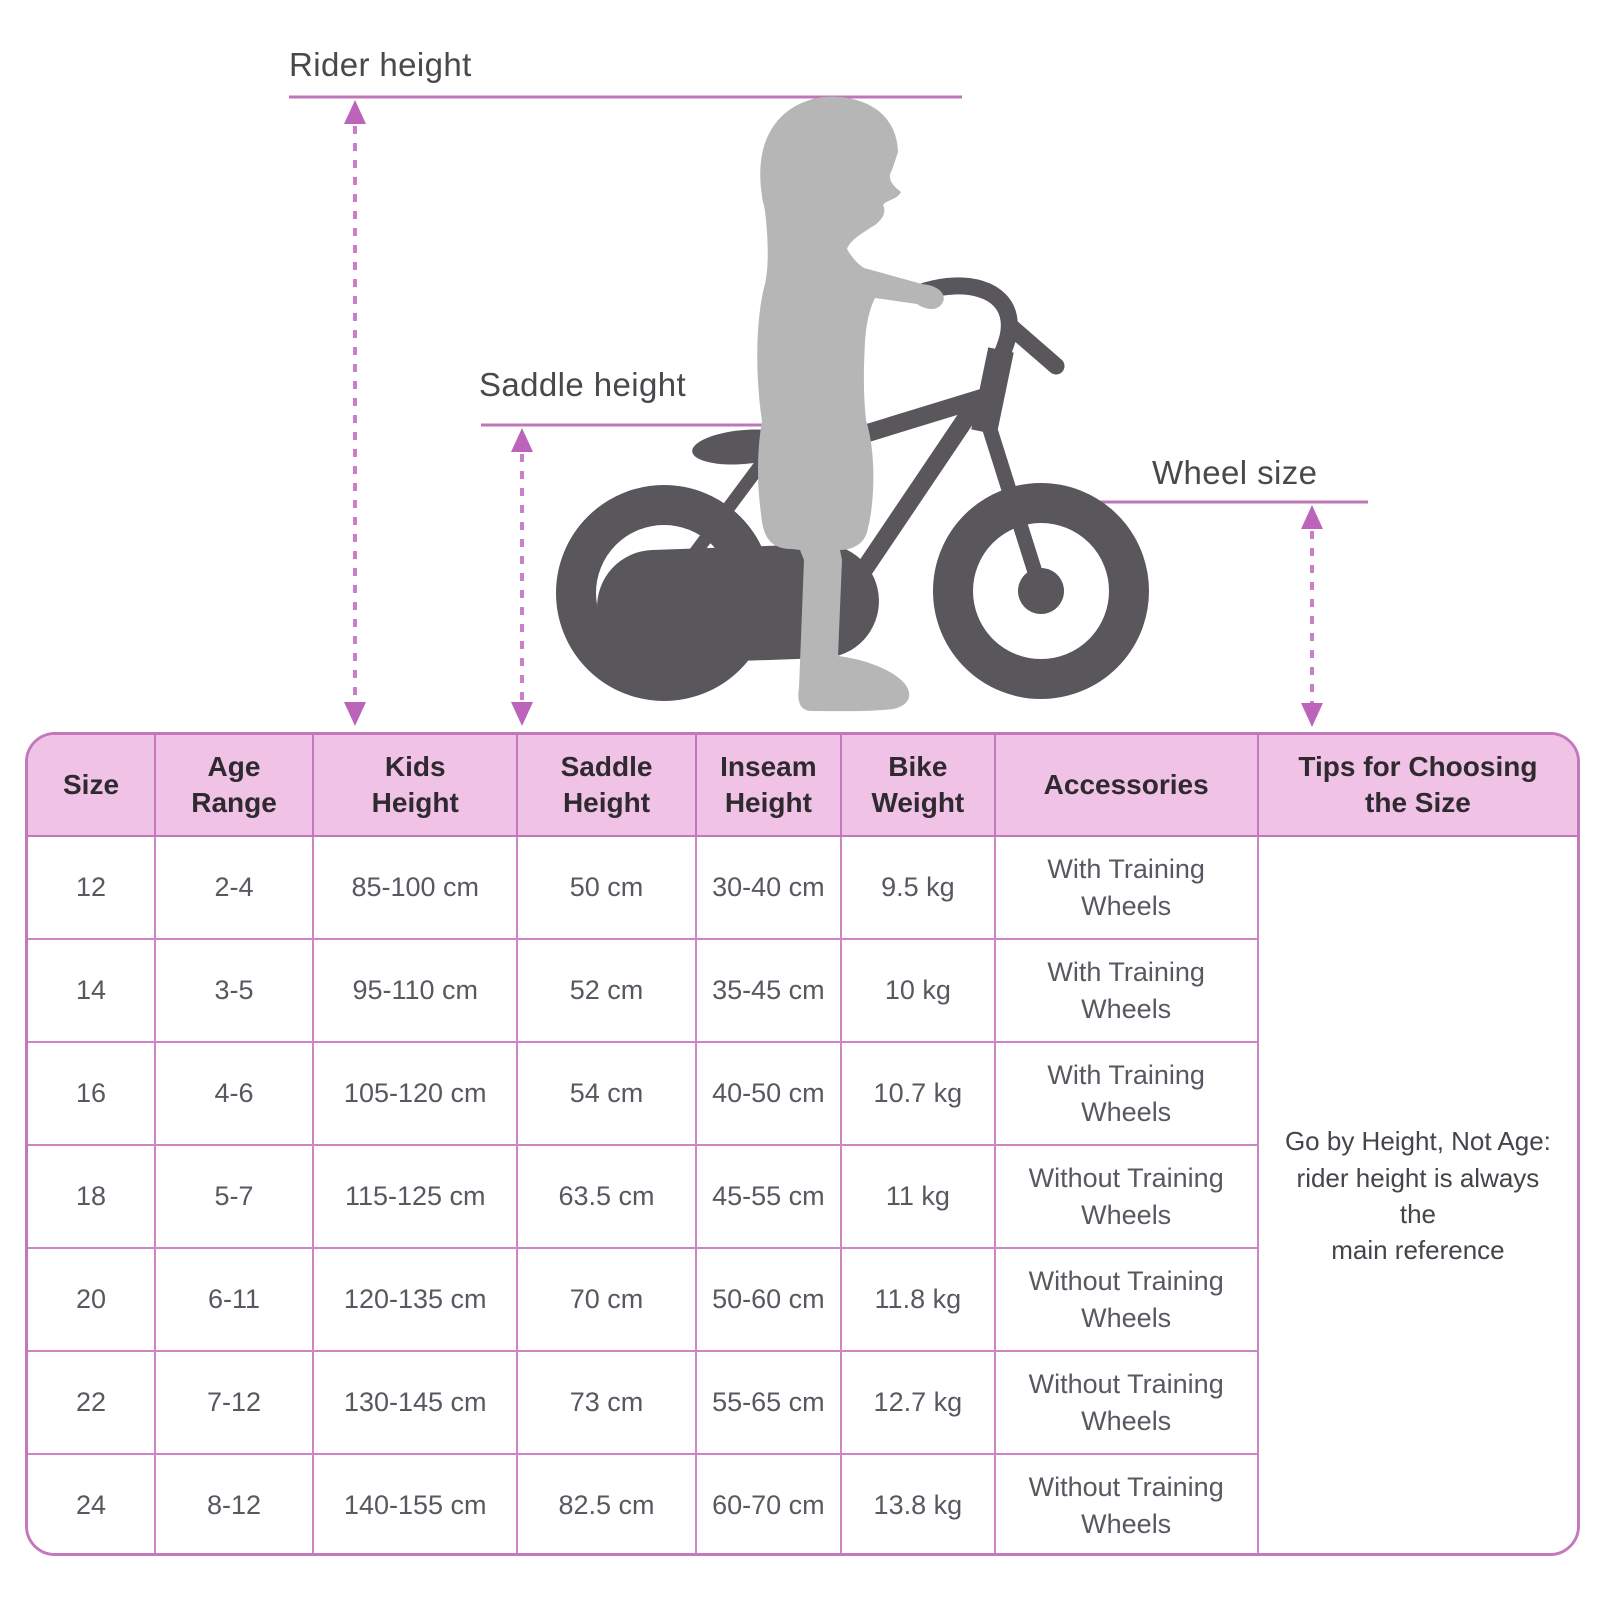 The image size is (1600, 1600). Describe the element at coordinates (415, 1503) in the screenshot. I see `kids-height-cell: 140-155 cm` at that location.